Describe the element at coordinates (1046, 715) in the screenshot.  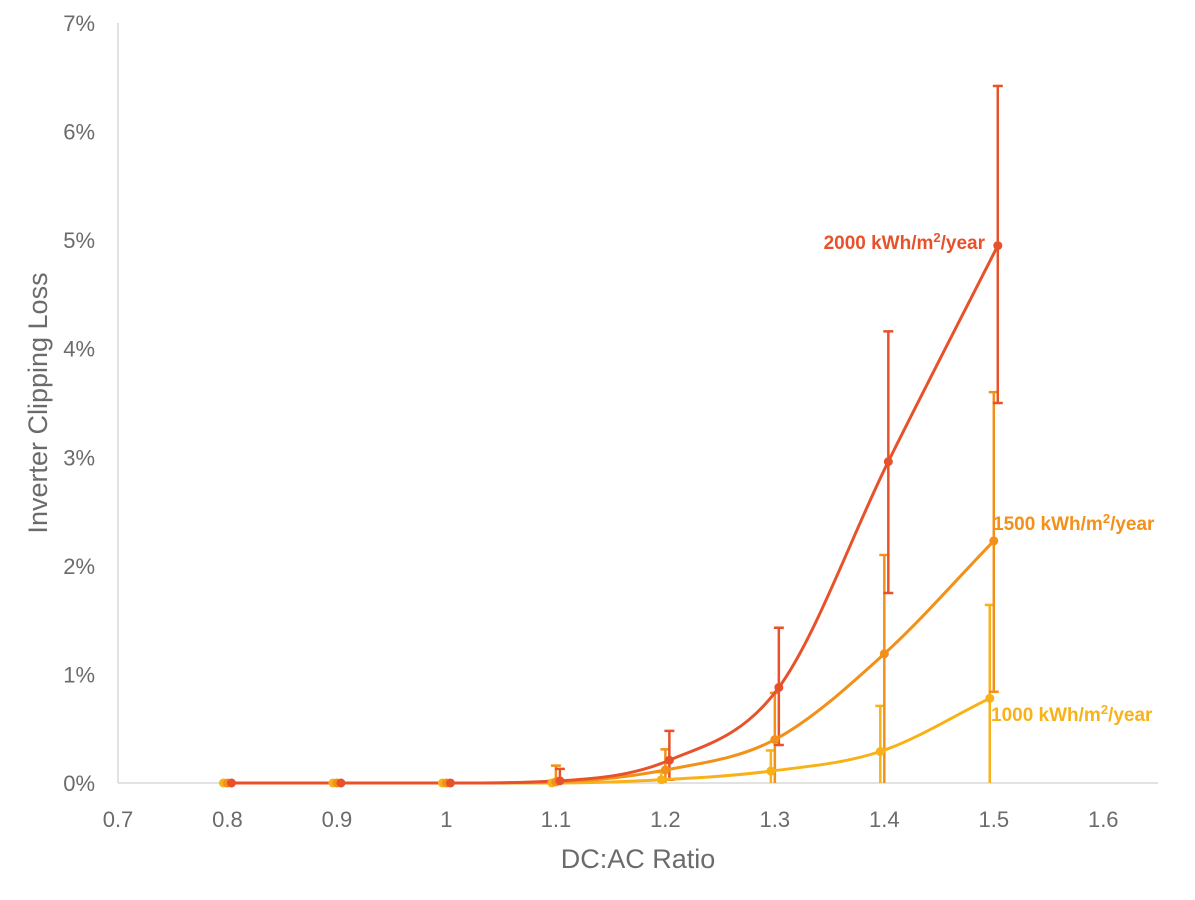
I see `series-label-text: 1000 kWh/m` at that location.